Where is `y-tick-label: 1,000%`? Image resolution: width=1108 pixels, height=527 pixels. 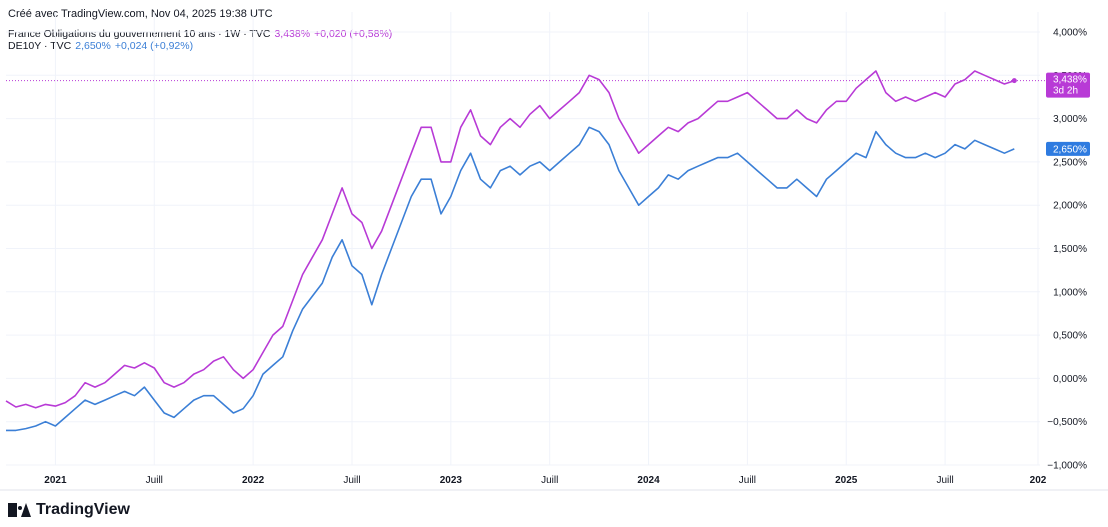 y-tick-label: 1,000% is located at coordinates (1070, 292).